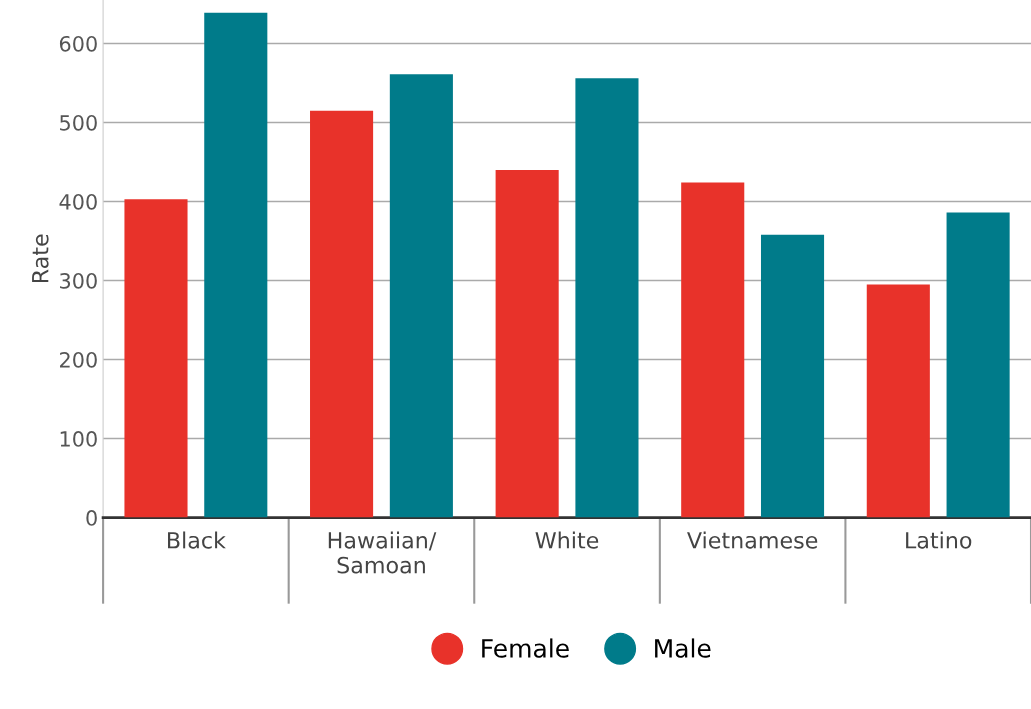 The width and height of the screenshot is (1031, 709). Describe the element at coordinates (78, 439) in the screenshot. I see `y-tick-label: 100` at that location.